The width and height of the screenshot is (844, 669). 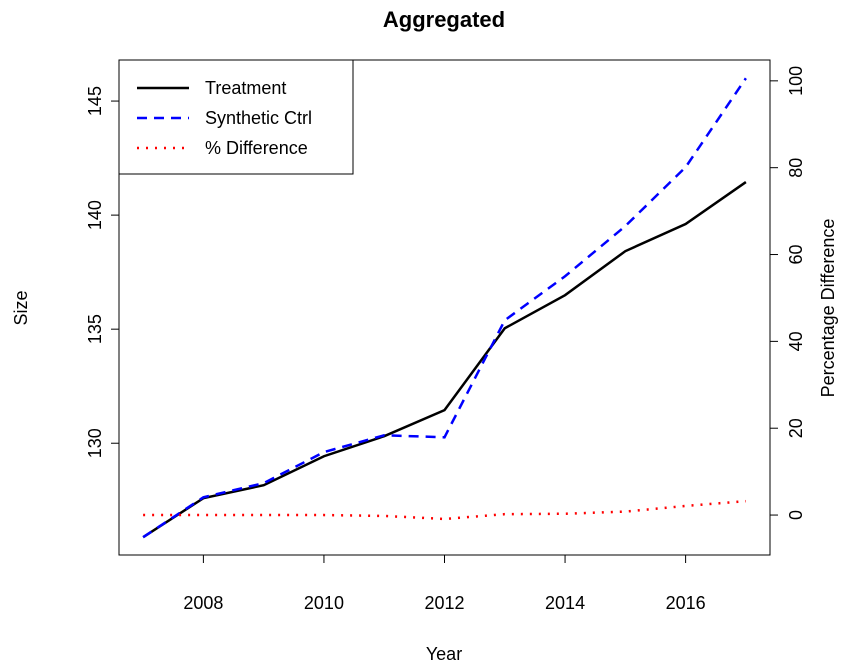 What do you see at coordinates (324, 603) in the screenshot?
I see `x-tick-label: 2010` at bounding box center [324, 603].